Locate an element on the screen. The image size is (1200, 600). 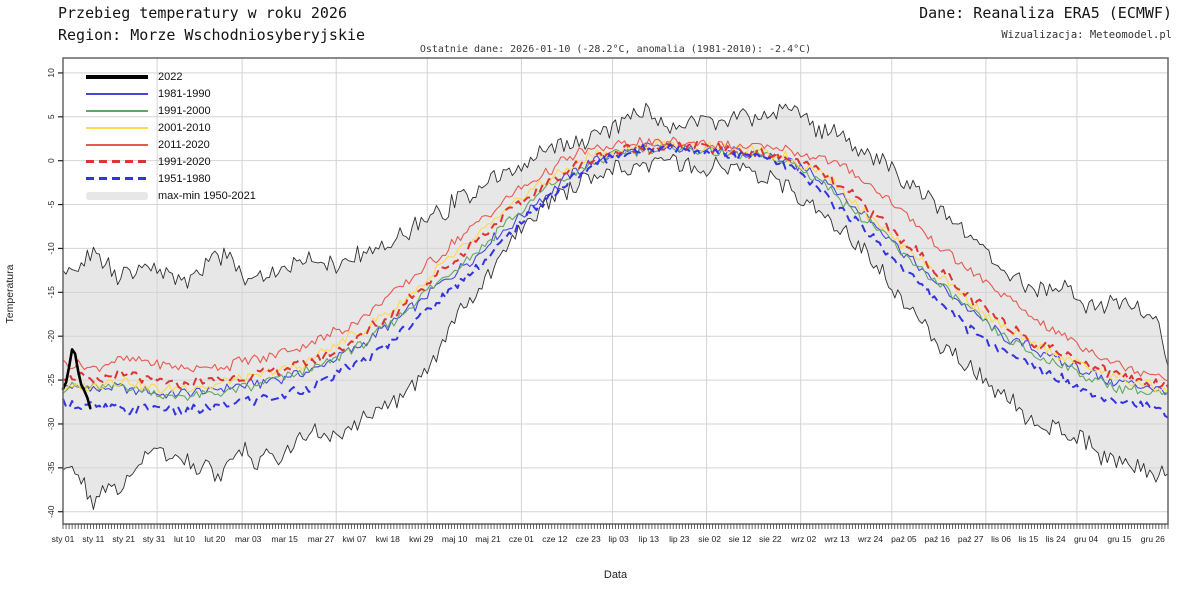
y-tick-label: -25 is located at coordinates (51, 380).